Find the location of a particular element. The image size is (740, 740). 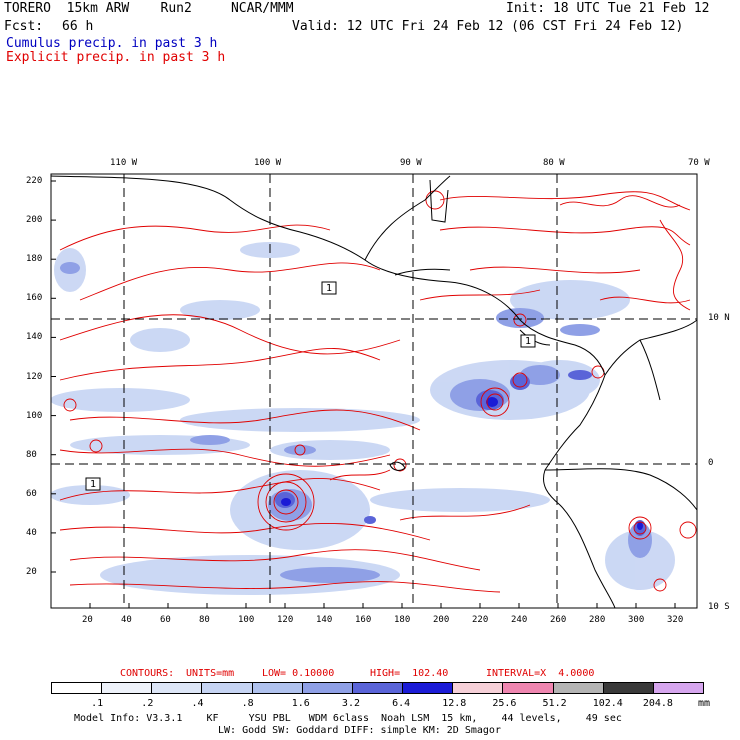

y-tick-label: 140 is located at coordinates (34, 337).